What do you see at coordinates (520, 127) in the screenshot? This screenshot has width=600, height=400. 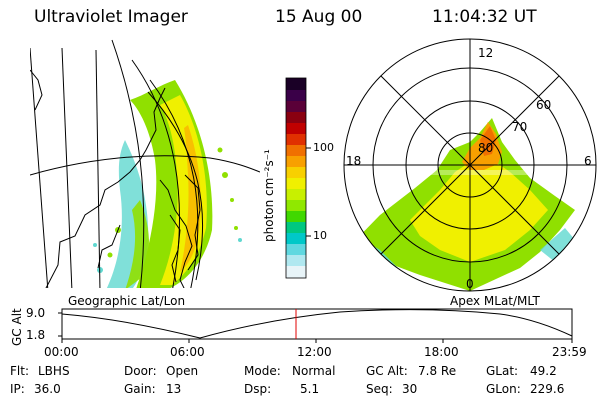 I see `lat-label-70: 70` at bounding box center [520, 127].